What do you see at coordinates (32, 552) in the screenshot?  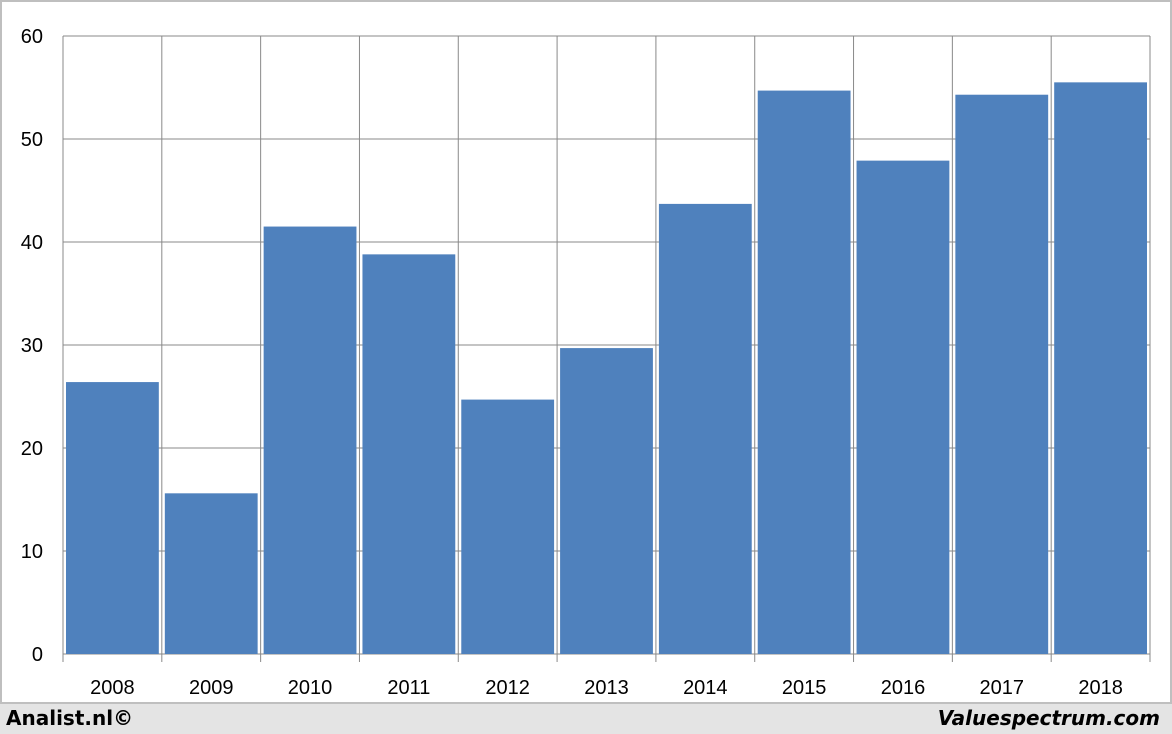 I see `y-tick-label-1: 10` at bounding box center [32, 552].